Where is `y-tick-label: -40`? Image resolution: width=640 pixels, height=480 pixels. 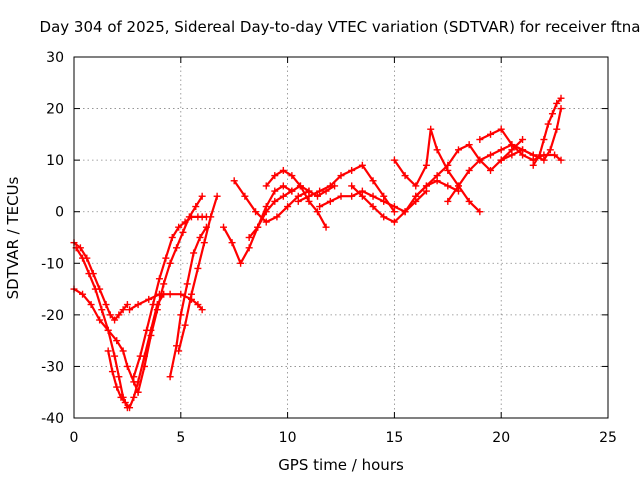
y-tick-label: -40 is located at coordinates (52, 419).